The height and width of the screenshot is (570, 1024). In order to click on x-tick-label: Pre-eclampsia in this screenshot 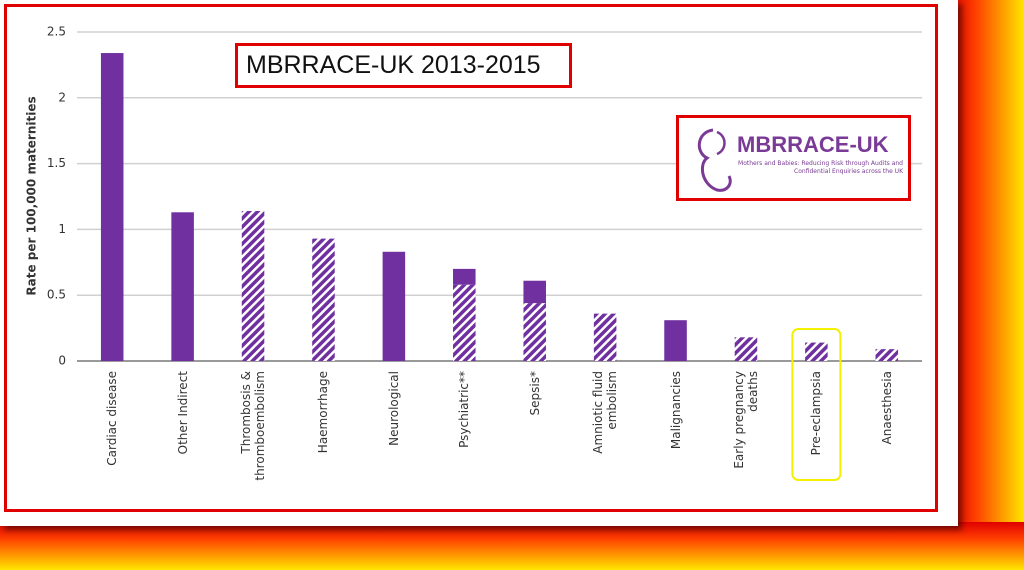, I will do `click(816, 413)`.